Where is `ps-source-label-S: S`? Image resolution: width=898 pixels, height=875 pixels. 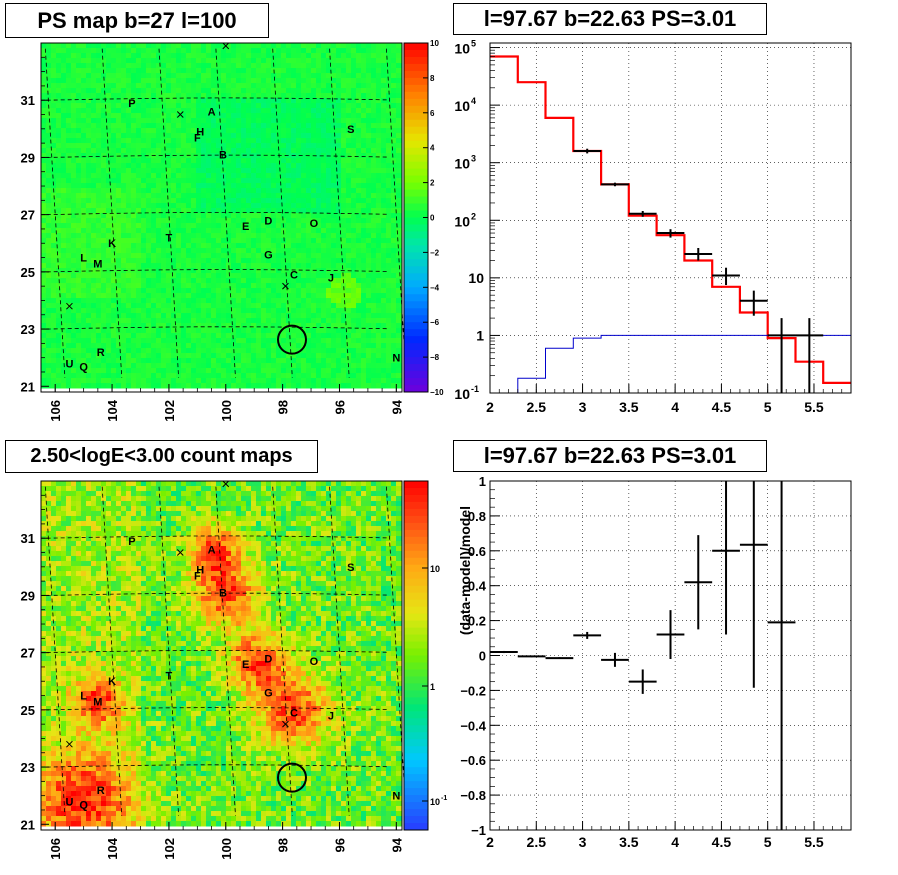 ps-source-label-S: S is located at coordinates (350, 130).